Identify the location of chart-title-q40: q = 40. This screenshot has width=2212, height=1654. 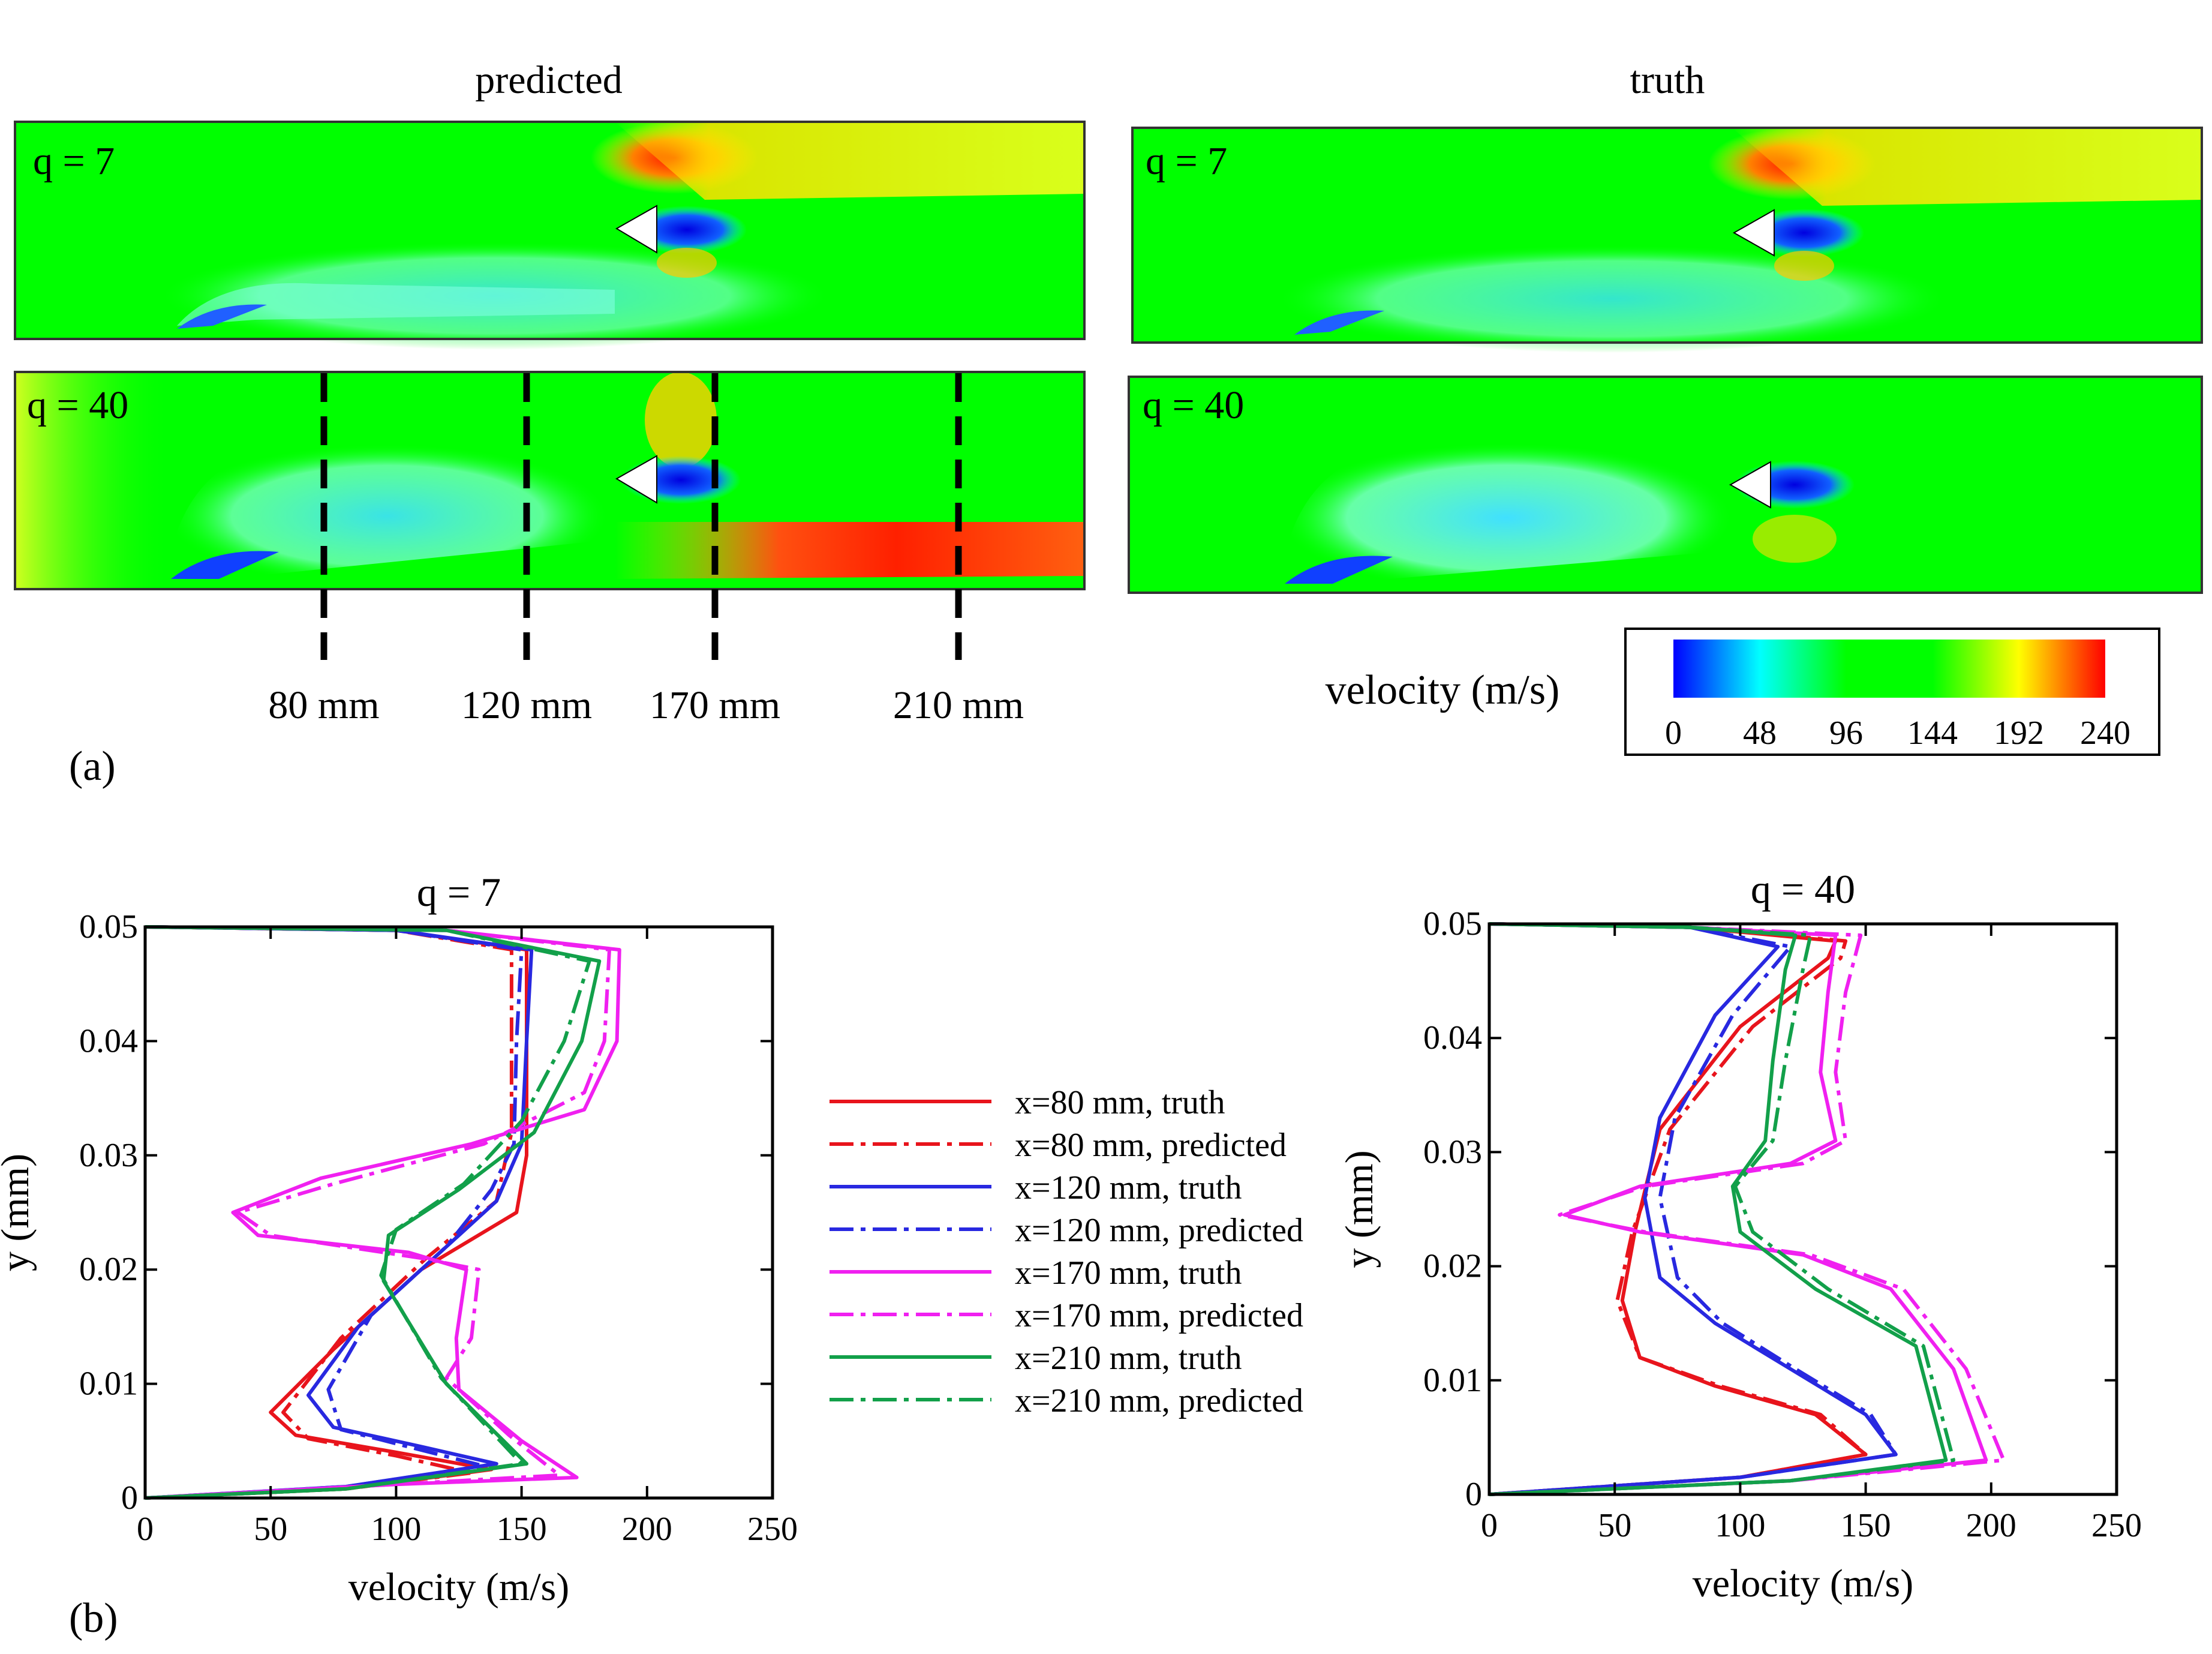
(1803, 889).